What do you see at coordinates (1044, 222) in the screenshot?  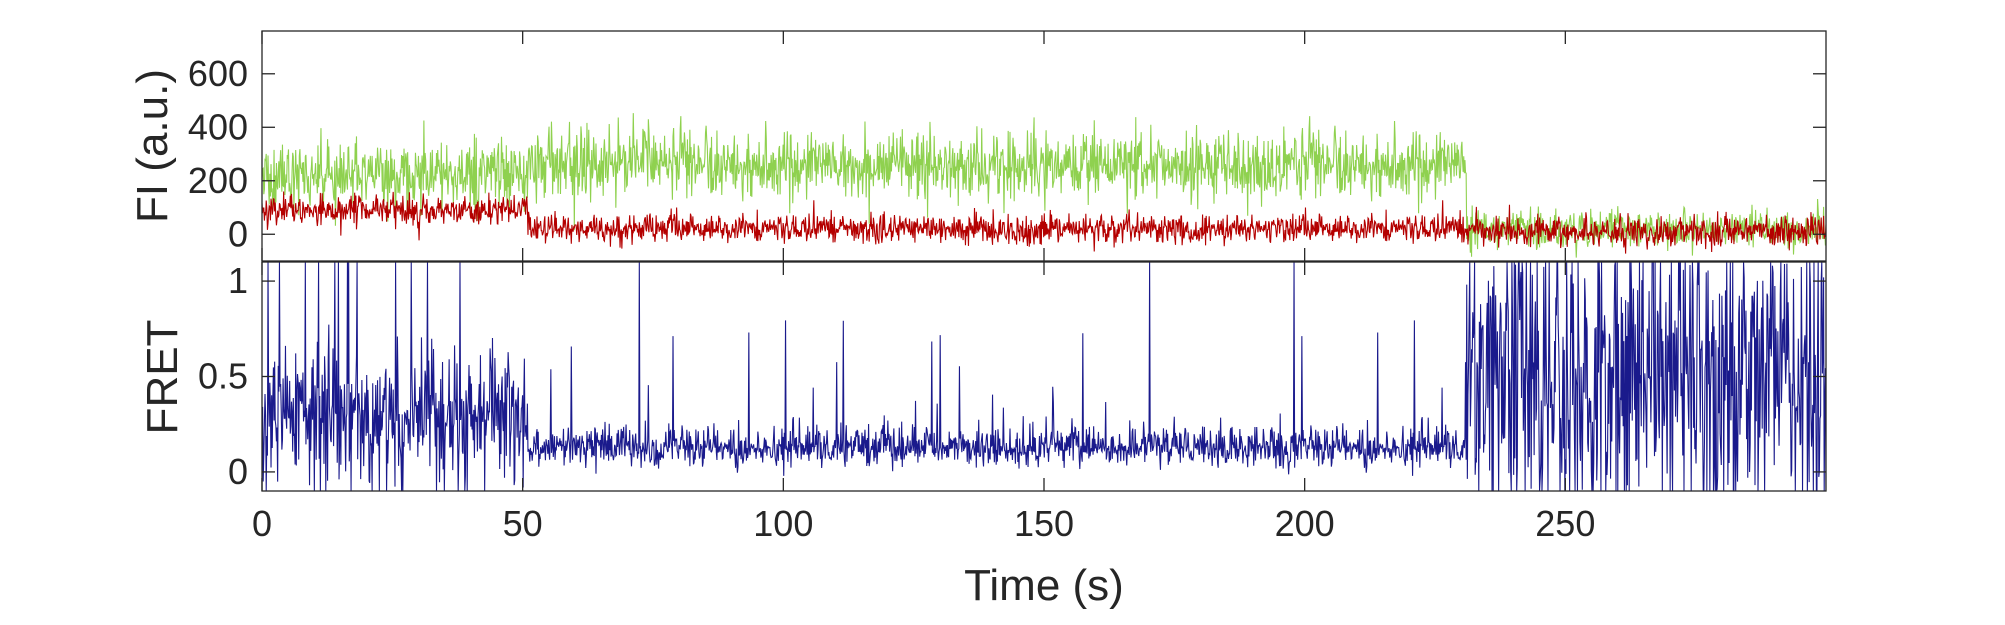 I see `acceptor-intensity-line` at bounding box center [1044, 222].